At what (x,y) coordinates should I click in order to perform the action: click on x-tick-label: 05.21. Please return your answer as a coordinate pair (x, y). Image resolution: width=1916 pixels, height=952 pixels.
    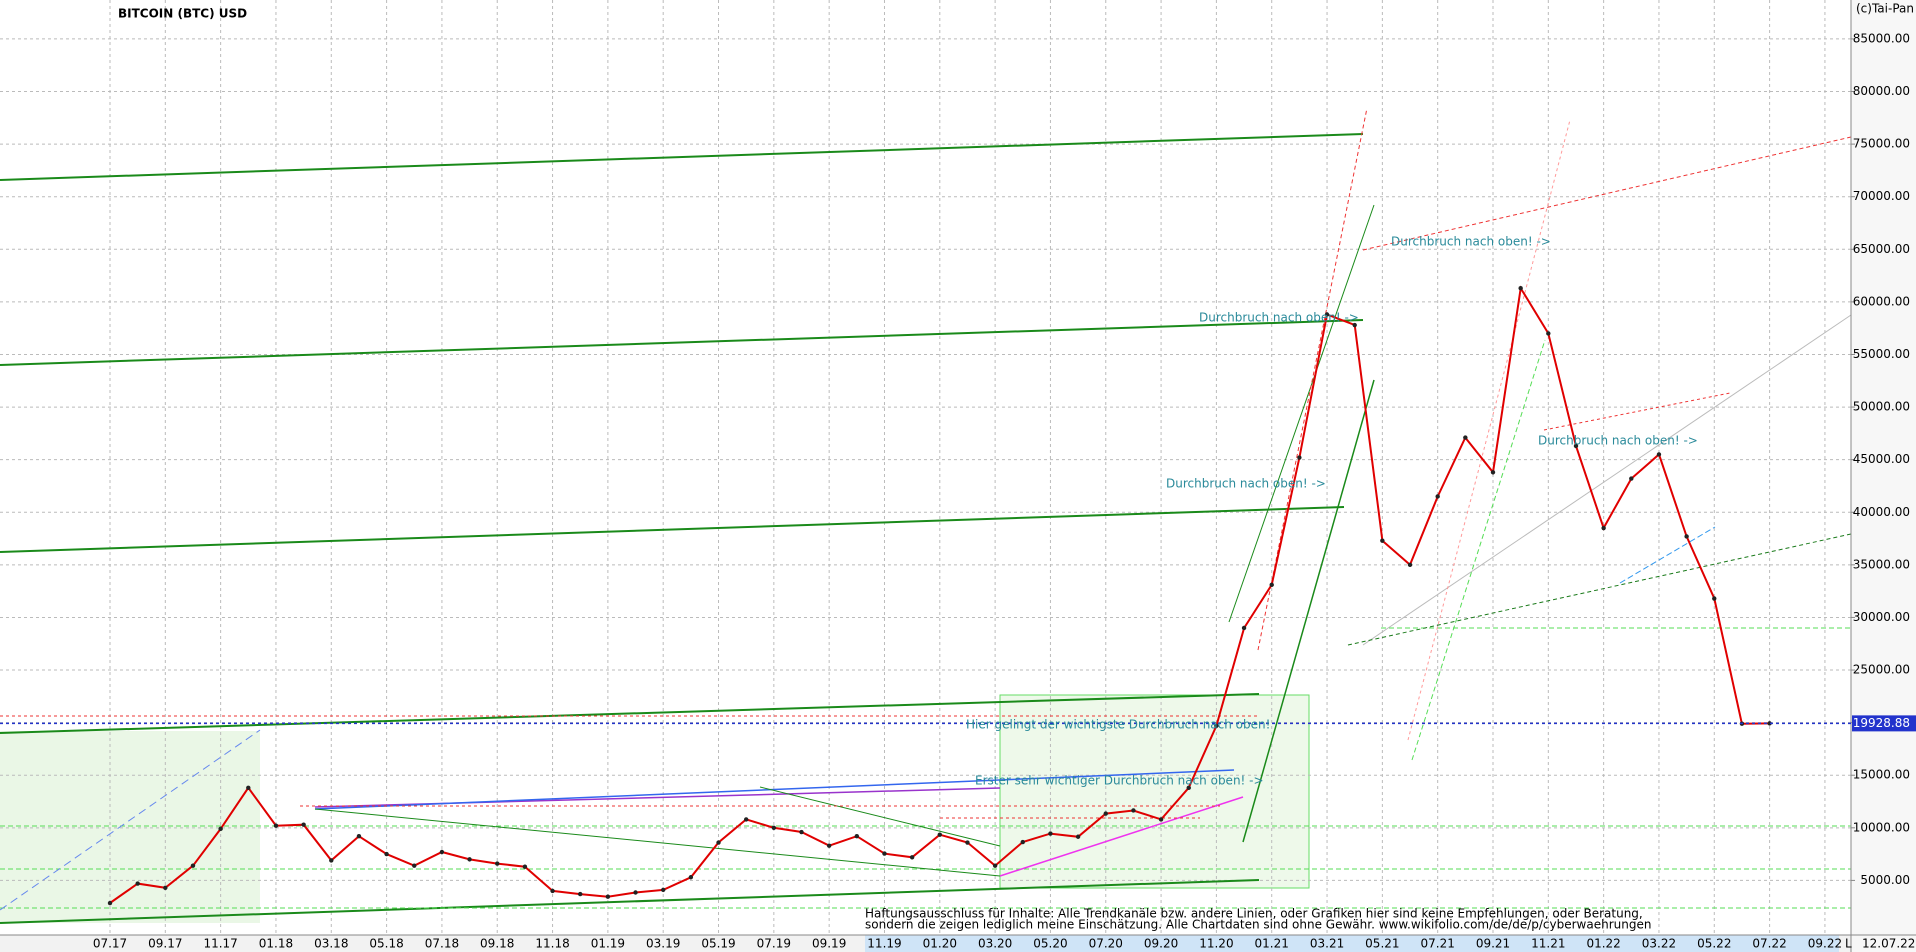
    Looking at the image, I should click on (1382, 944).